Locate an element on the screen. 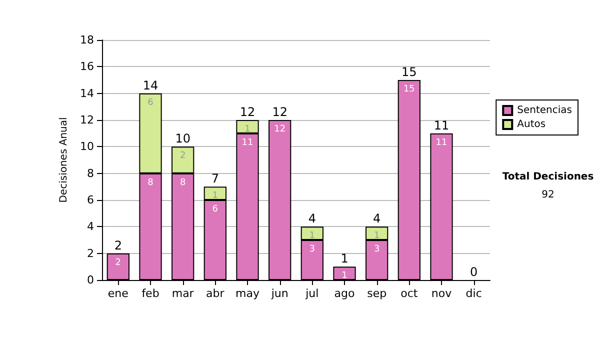 Image resolution: width=600 pixels, height=340 pixels. data-label: 12 is located at coordinates (280, 129).